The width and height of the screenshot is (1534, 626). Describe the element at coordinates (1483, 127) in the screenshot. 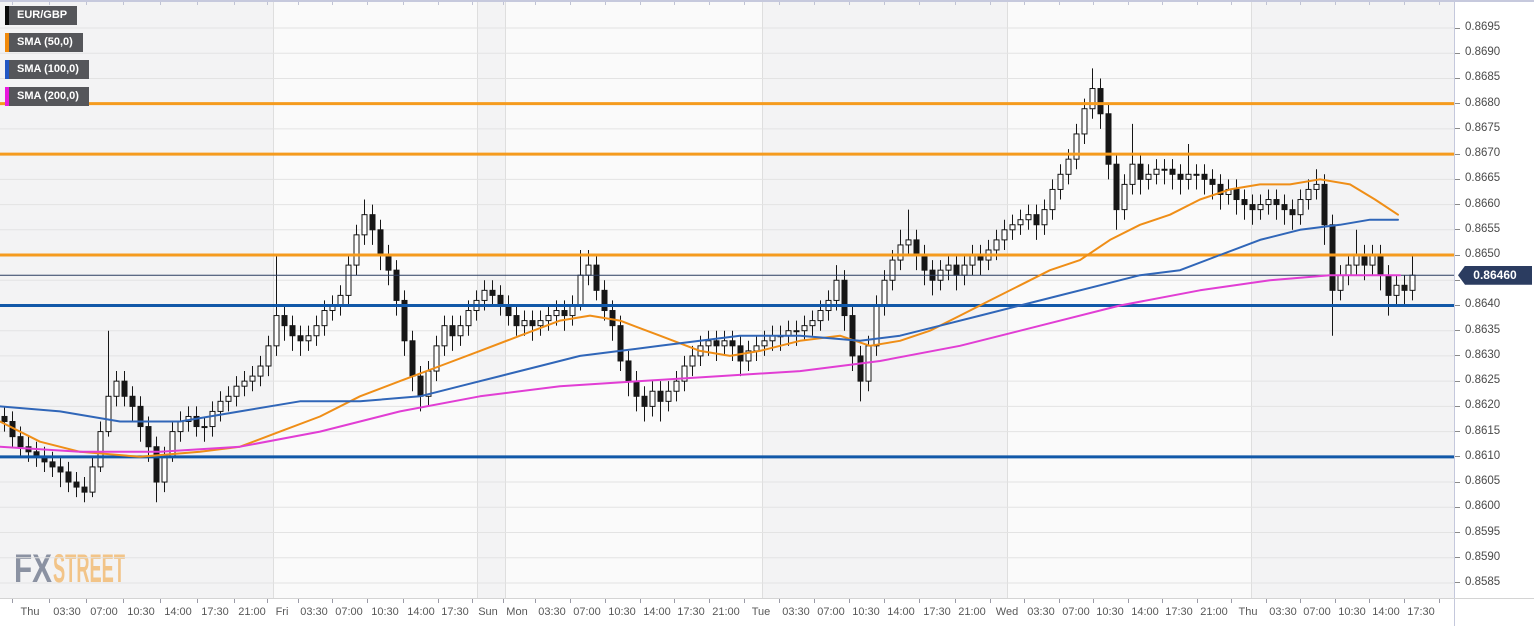

I see `price-axis-label: 0.8675` at that location.